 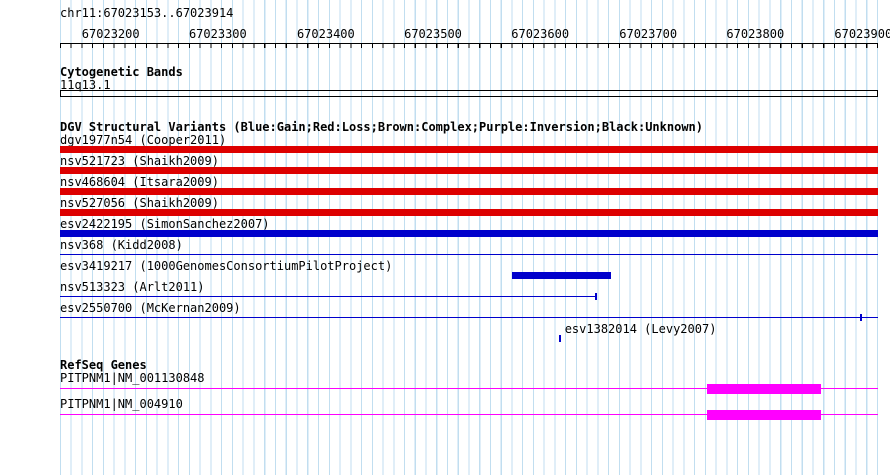 I want to click on refseq-gene-track: PITPNM1|NM_001130848 PITPNM1|NM_004910, so click(x=469, y=398).